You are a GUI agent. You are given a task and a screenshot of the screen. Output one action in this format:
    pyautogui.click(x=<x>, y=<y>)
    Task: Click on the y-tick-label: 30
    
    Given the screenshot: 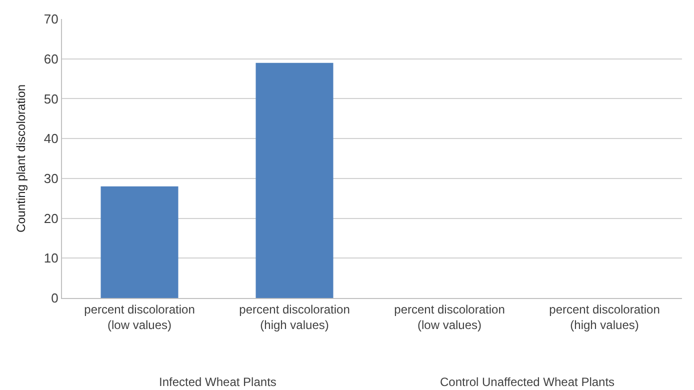 What is the action you would take?
    pyautogui.click(x=51, y=178)
    